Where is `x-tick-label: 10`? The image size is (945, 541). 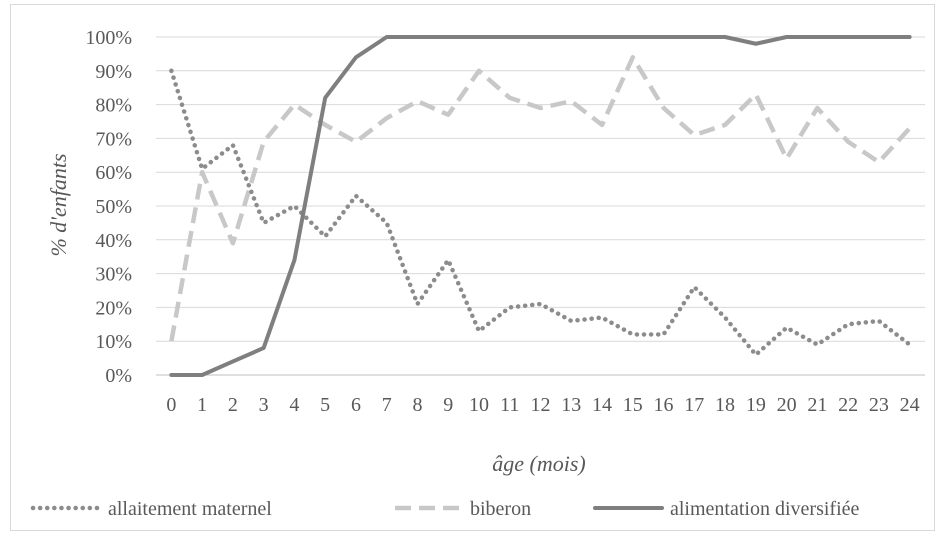 x-tick-label: 10 is located at coordinates (479, 405).